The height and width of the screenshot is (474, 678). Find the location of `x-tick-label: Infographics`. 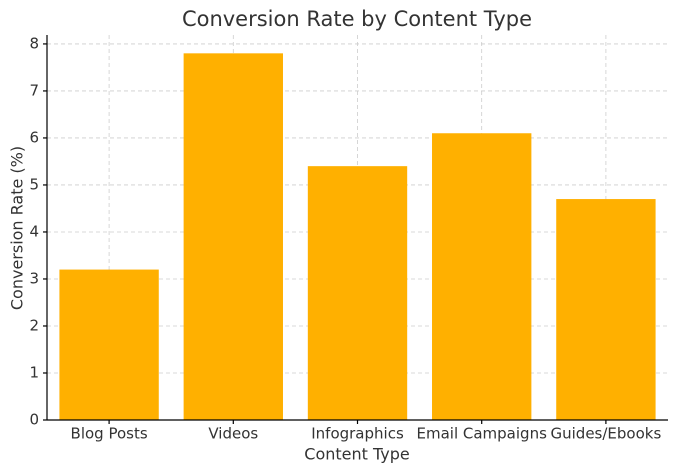

x-tick-label: Infographics is located at coordinates (357, 434).